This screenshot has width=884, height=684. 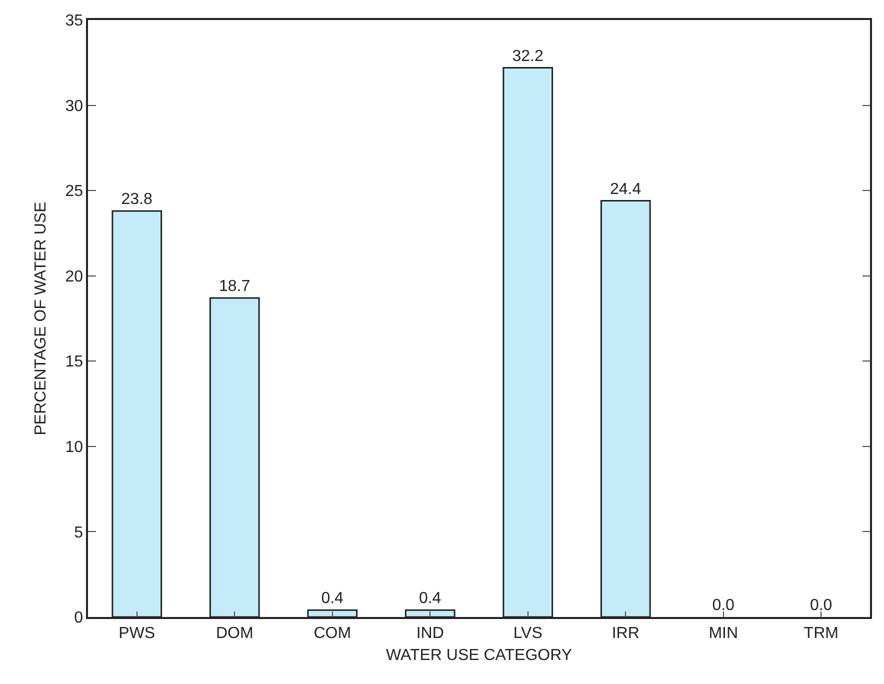 I want to click on x-tick-label: DOM, so click(x=235, y=633).